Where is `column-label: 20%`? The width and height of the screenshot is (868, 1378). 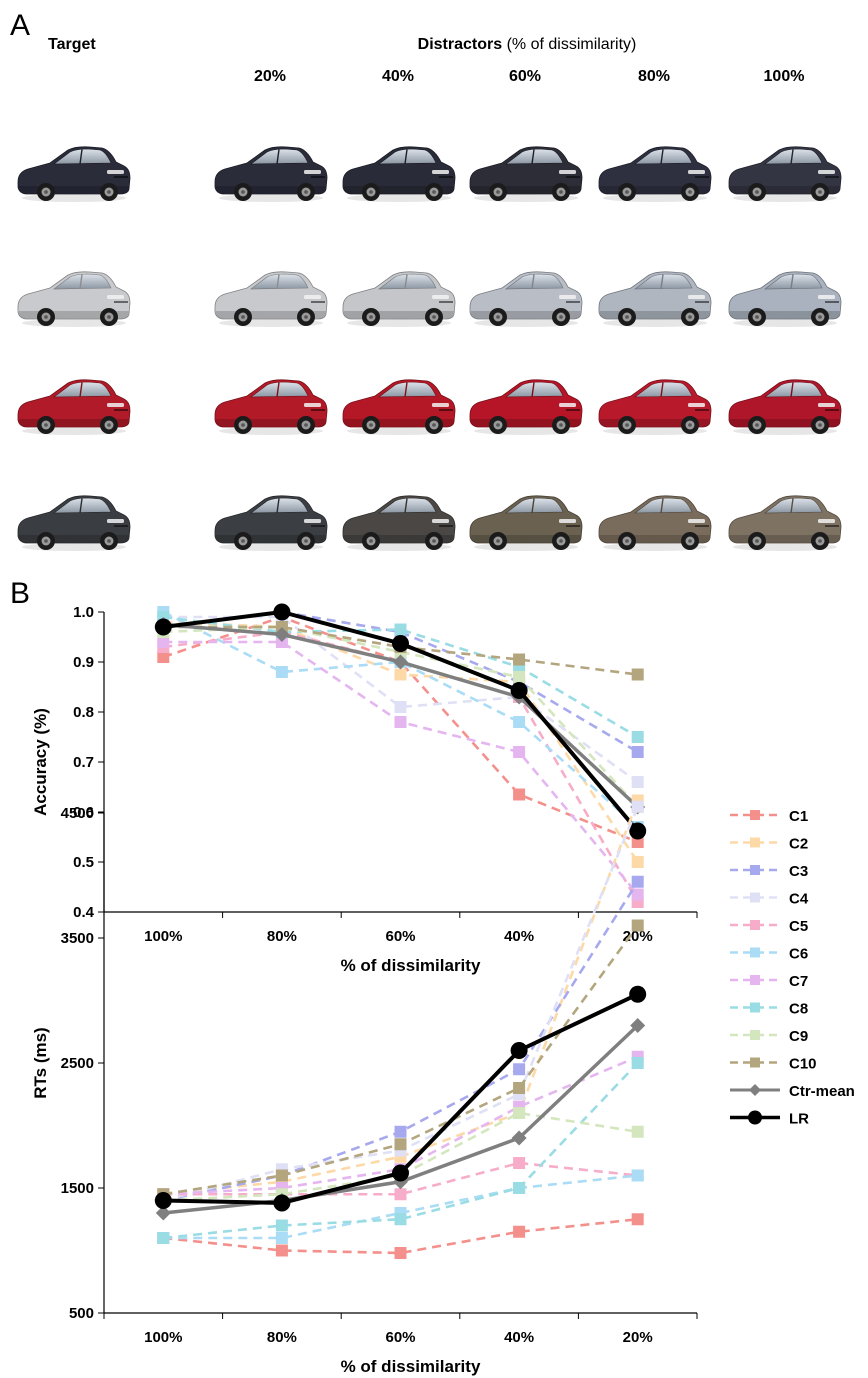 column-label: 20% is located at coordinates (270, 76).